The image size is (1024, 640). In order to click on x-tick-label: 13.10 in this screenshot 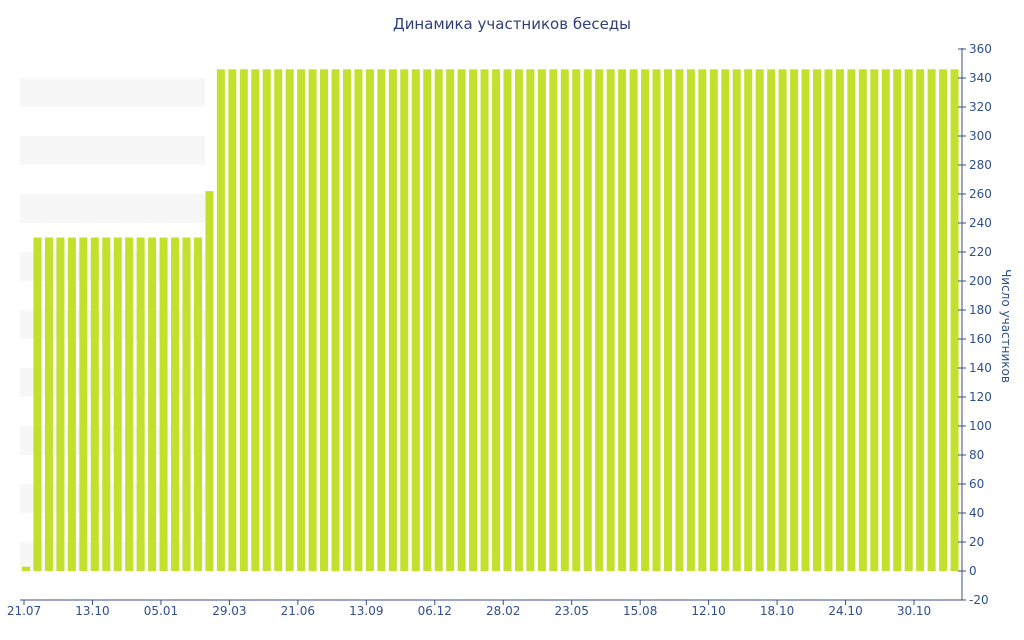, I will do `click(92, 611)`.